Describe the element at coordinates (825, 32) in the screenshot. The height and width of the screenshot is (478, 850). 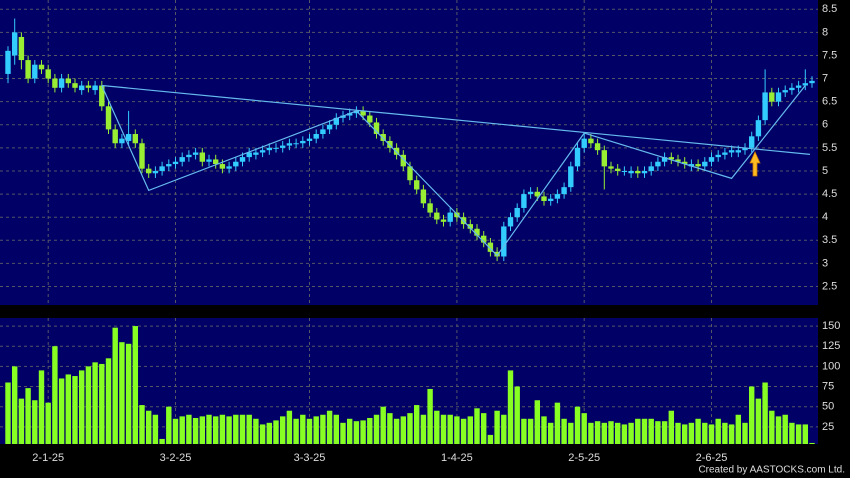
I see `y-tick-label: 8` at that location.